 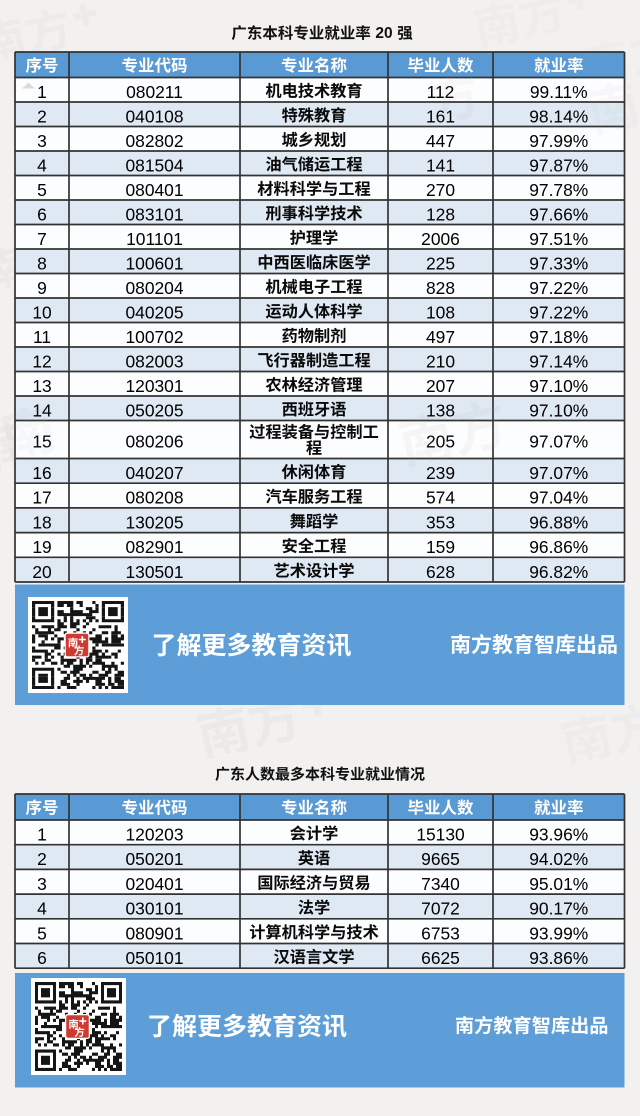 I want to click on svg-text: 040207, so click(x=154, y=473).